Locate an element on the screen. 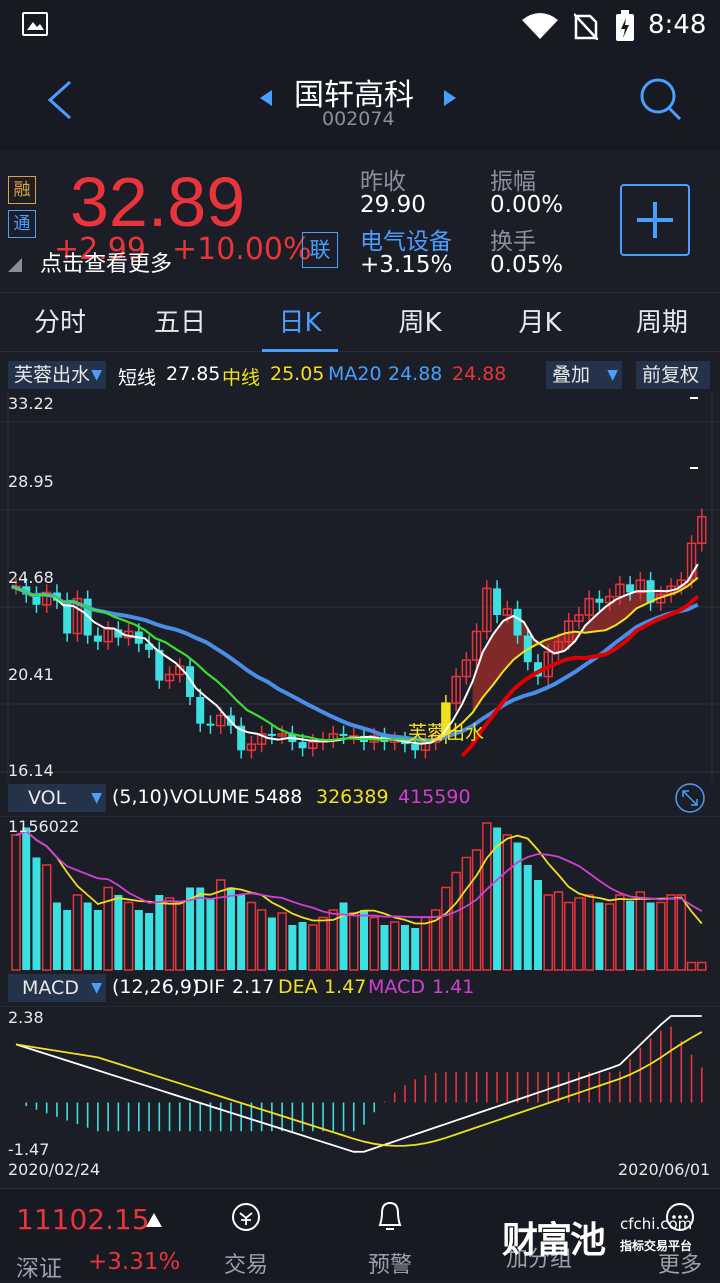 This screenshot has height=1283, width=720. overlay-dropdown: 叠加 ▼ is located at coordinates (584, 375).